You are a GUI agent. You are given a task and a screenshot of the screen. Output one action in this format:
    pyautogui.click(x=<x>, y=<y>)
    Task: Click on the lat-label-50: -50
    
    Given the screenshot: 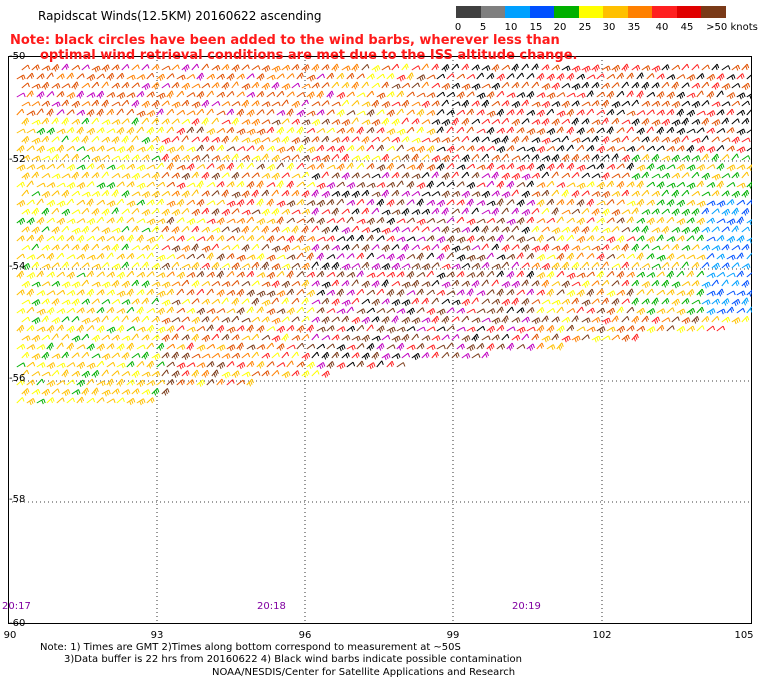 What is the action you would take?
    pyautogui.click(x=17, y=56)
    